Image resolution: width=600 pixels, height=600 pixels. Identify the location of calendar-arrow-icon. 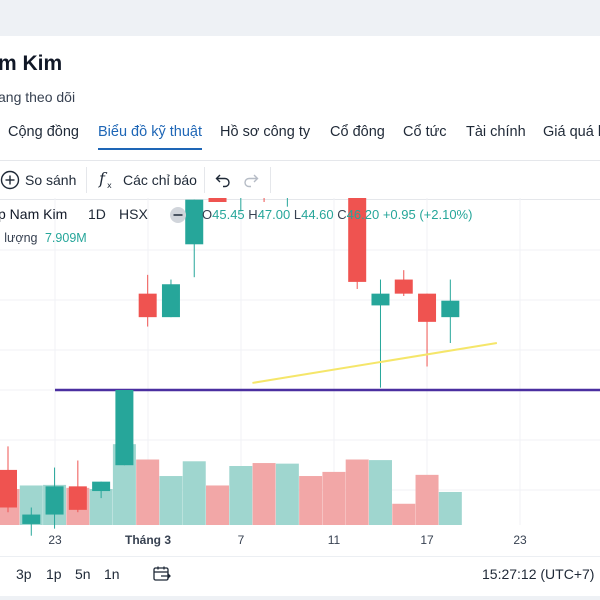
(162, 573).